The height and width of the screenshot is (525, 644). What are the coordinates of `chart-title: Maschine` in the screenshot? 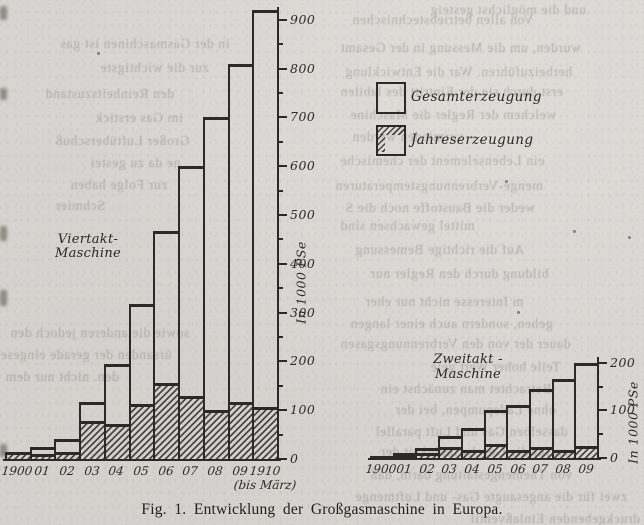 It's located at (87, 253).